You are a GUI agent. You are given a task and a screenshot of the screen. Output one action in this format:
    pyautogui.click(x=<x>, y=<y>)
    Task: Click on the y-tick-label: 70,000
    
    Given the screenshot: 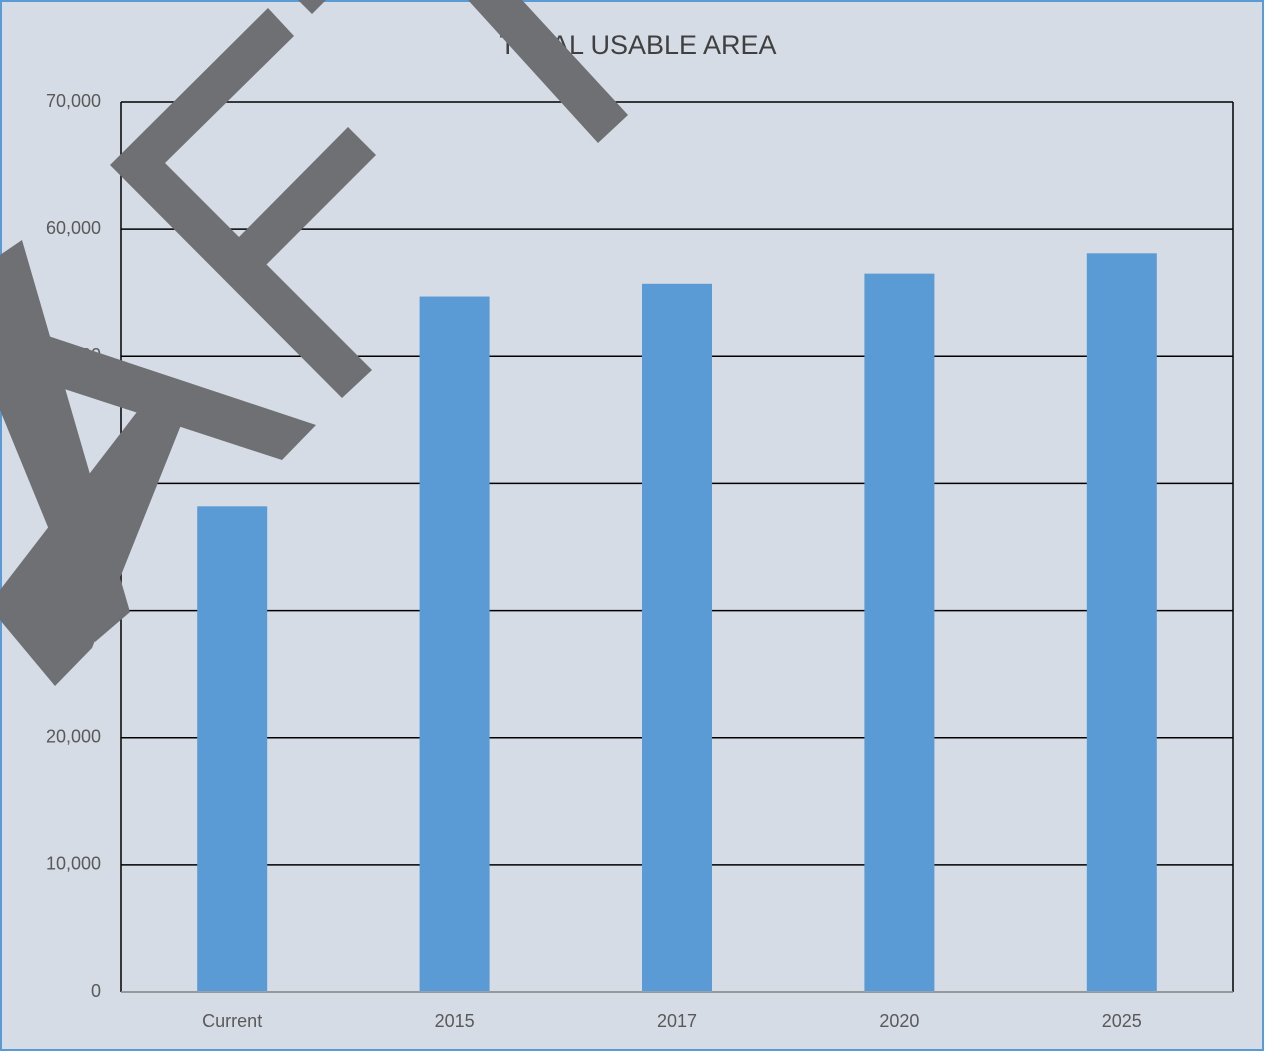 What is the action you would take?
    pyautogui.click(x=73, y=101)
    